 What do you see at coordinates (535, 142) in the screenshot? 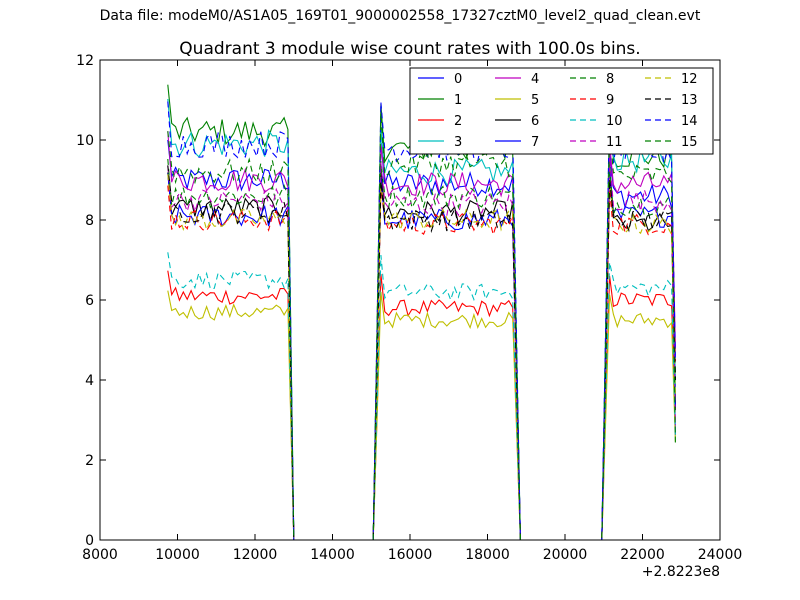
I see `legend-label-7: 7` at bounding box center [535, 142].